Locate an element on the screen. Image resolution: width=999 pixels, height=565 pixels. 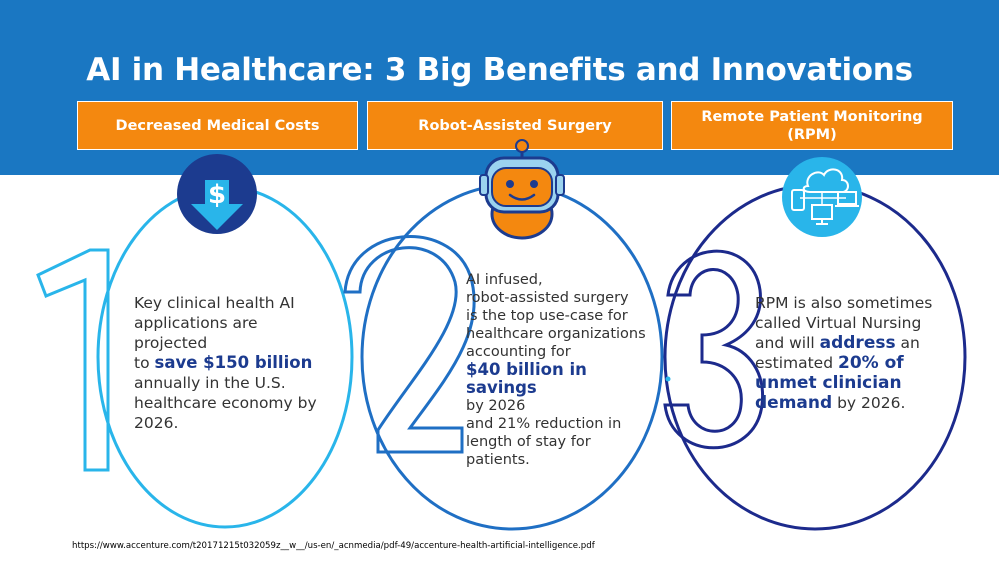
text2-line3: is the top use-case for is located at coordinates (547, 316).